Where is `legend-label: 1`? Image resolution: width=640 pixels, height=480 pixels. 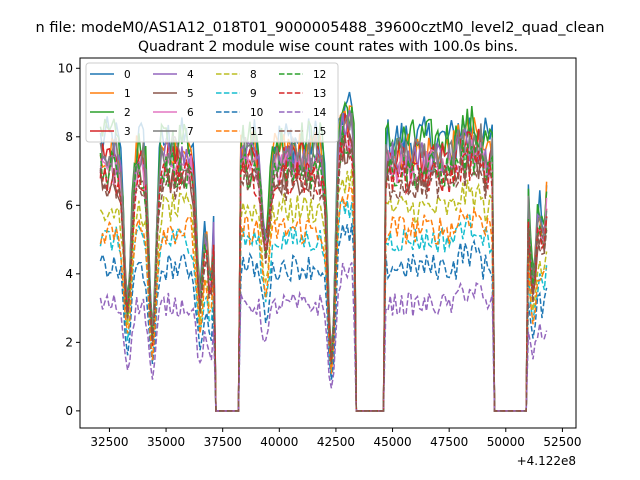 legend-label: 1 is located at coordinates (127, 94).